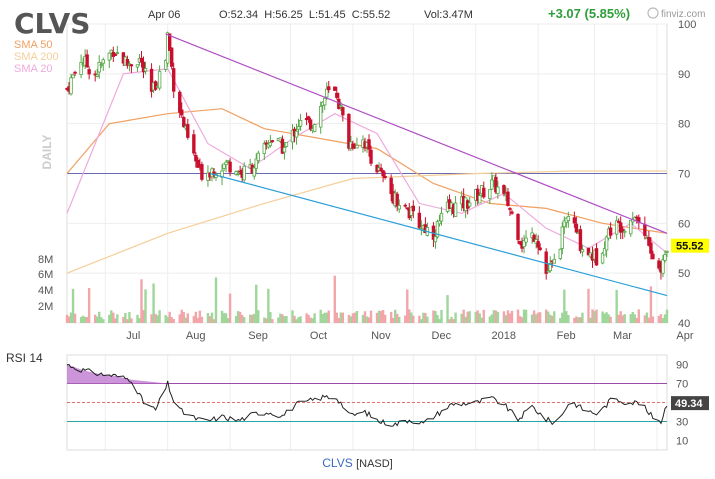  Describe the element at coordinates (684, 224) in the screenshot. I see `price-tick-label: 60` at that location.